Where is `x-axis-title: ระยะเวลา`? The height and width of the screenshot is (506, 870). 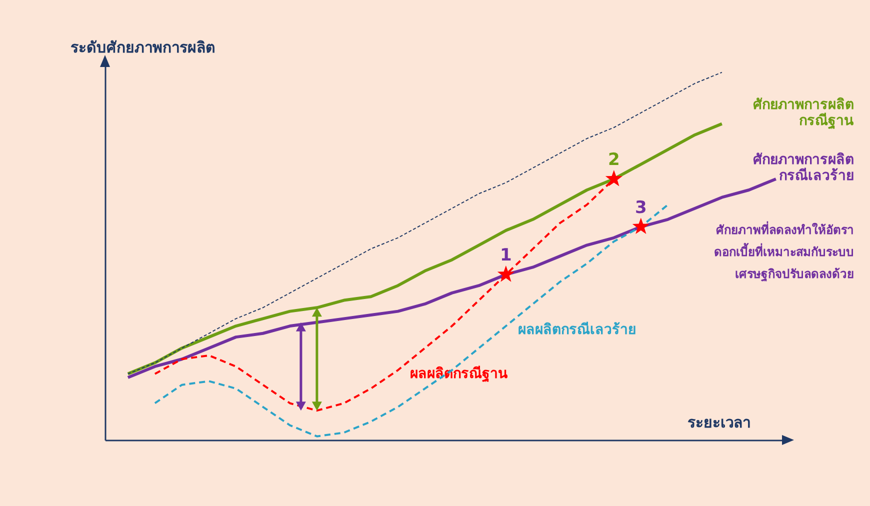 x-axis-title: ระยะเวลา is located at coordinates (719, 423).